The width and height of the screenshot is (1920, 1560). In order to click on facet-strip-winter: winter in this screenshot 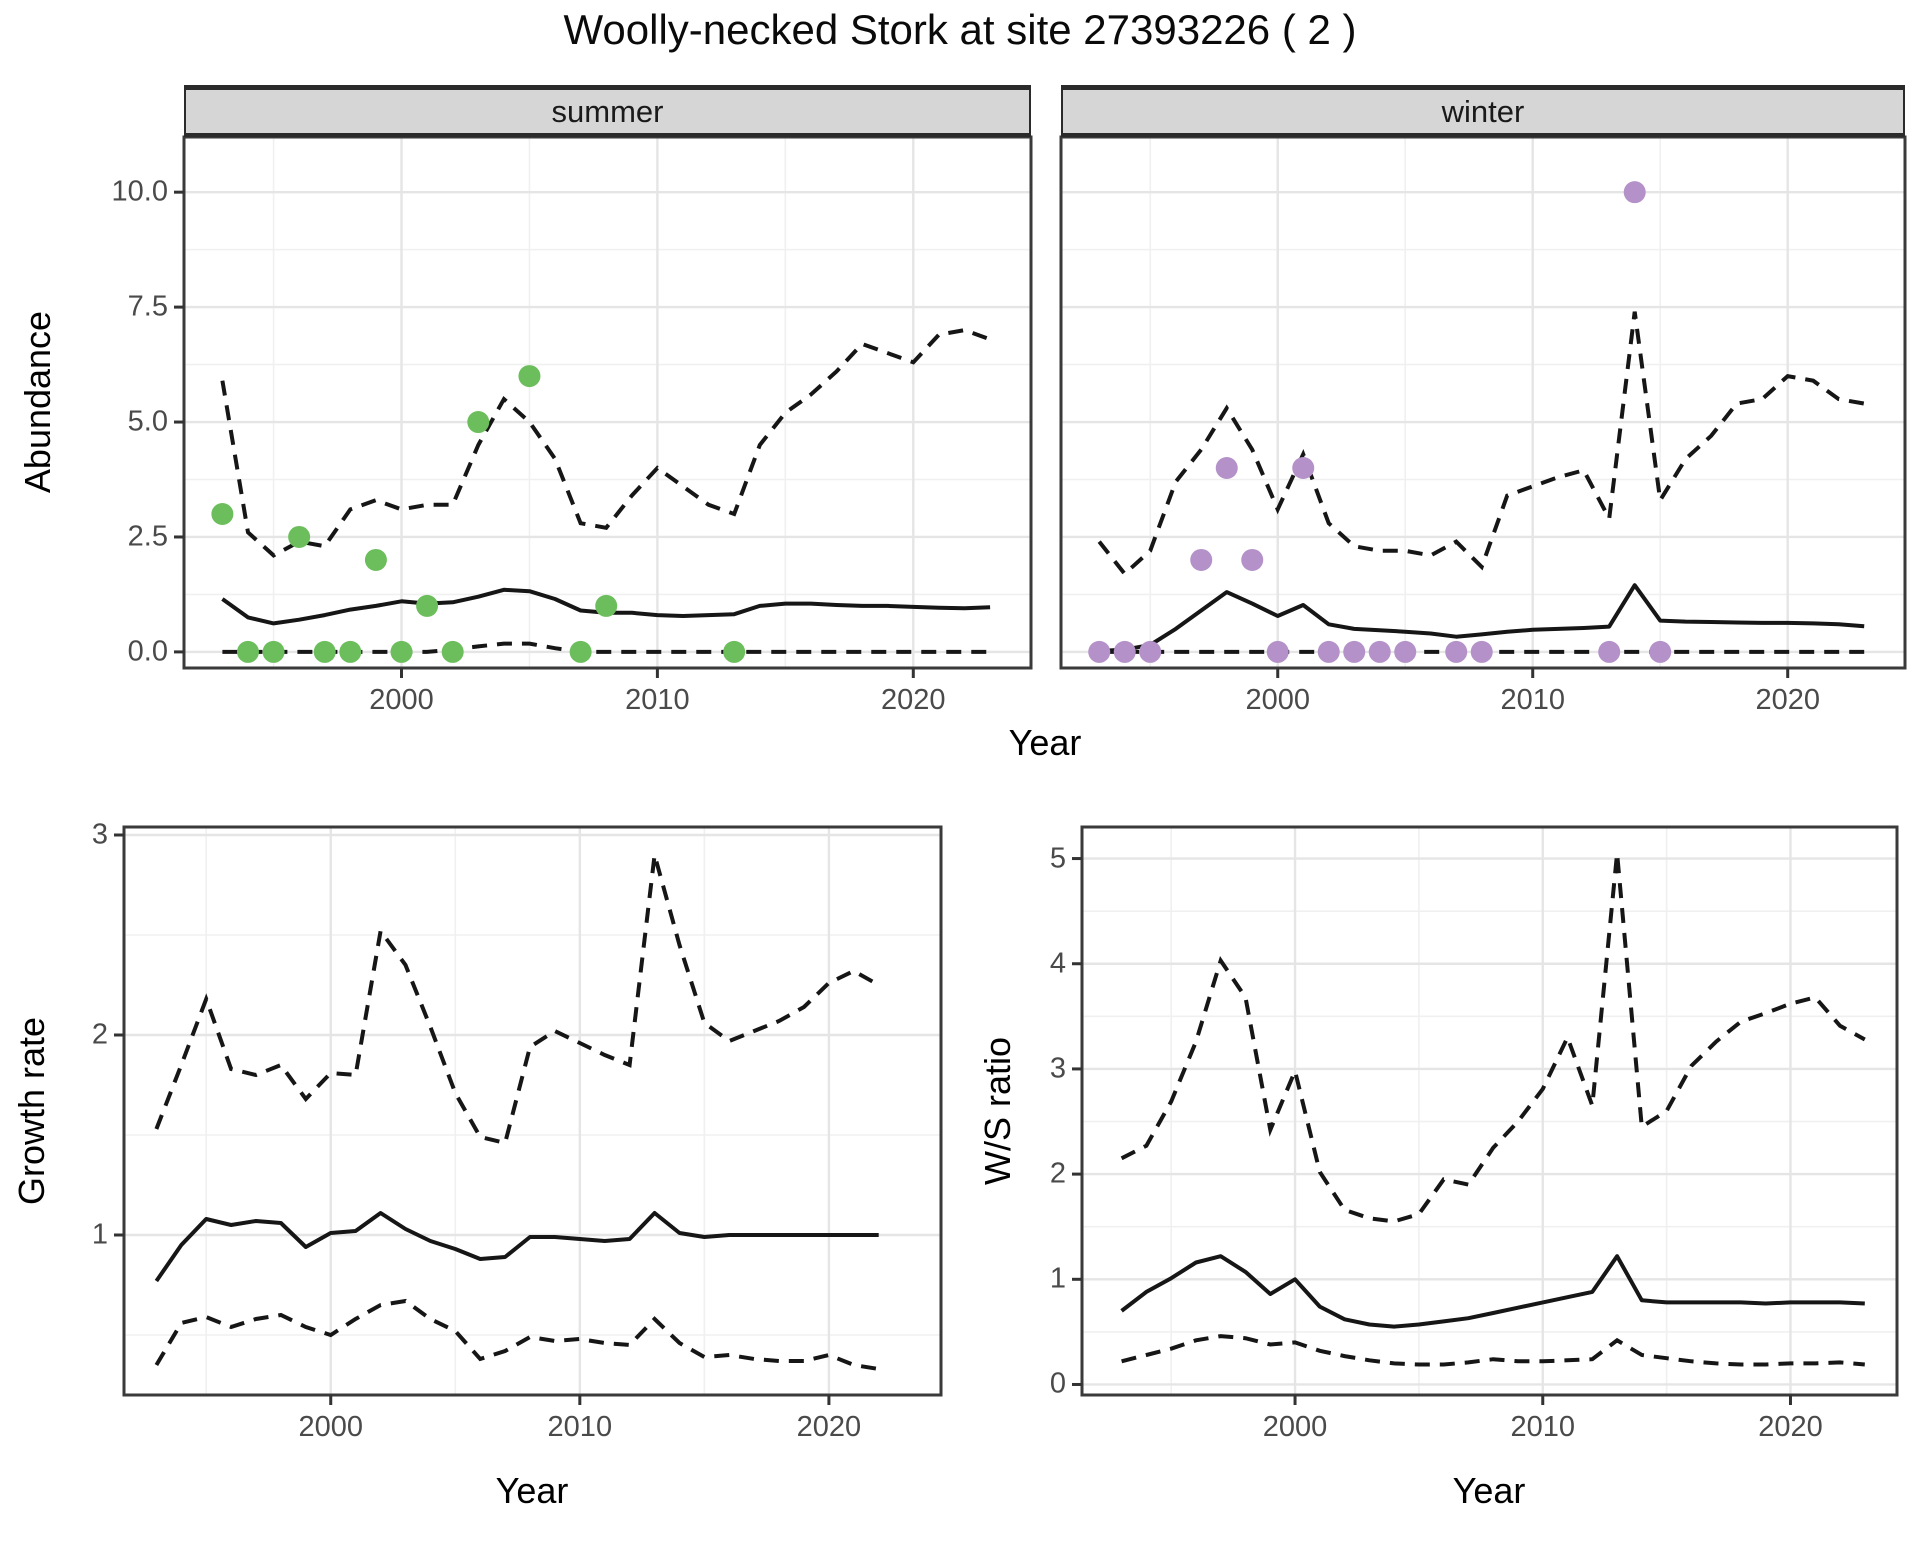, I will do `click(1483, 111)`.